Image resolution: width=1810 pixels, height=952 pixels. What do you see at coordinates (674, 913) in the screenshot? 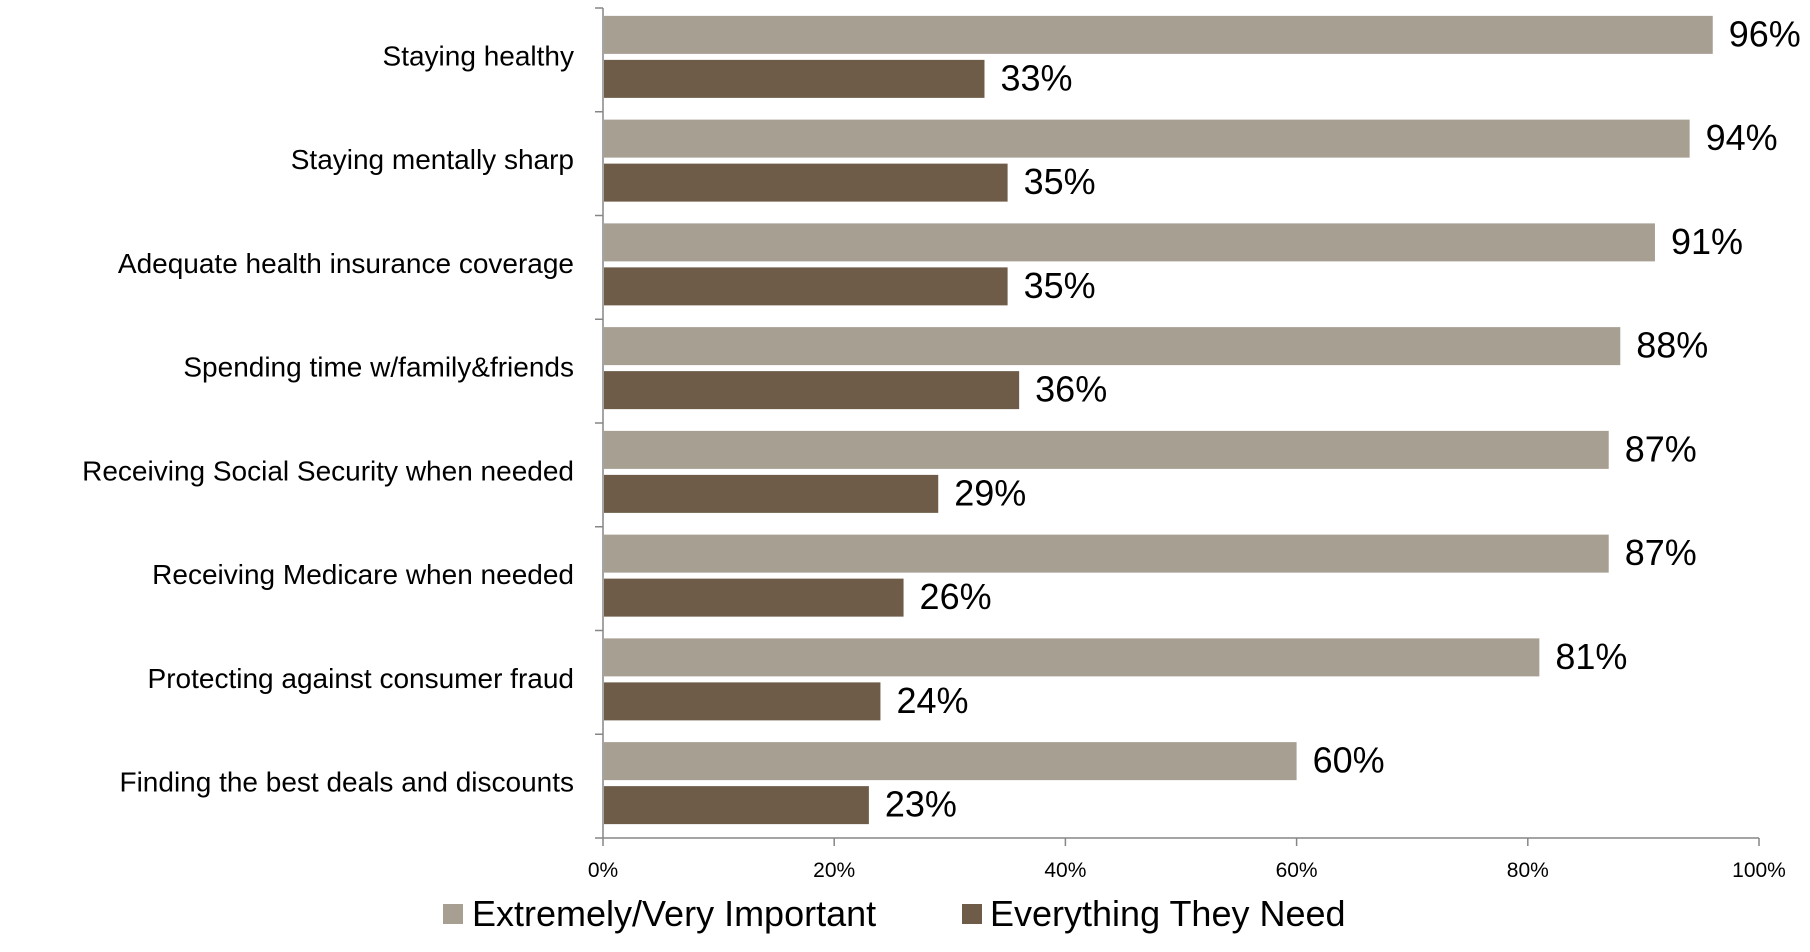
I see `legend-label: Extremely/Very Important` at bounding box center [674, 913].